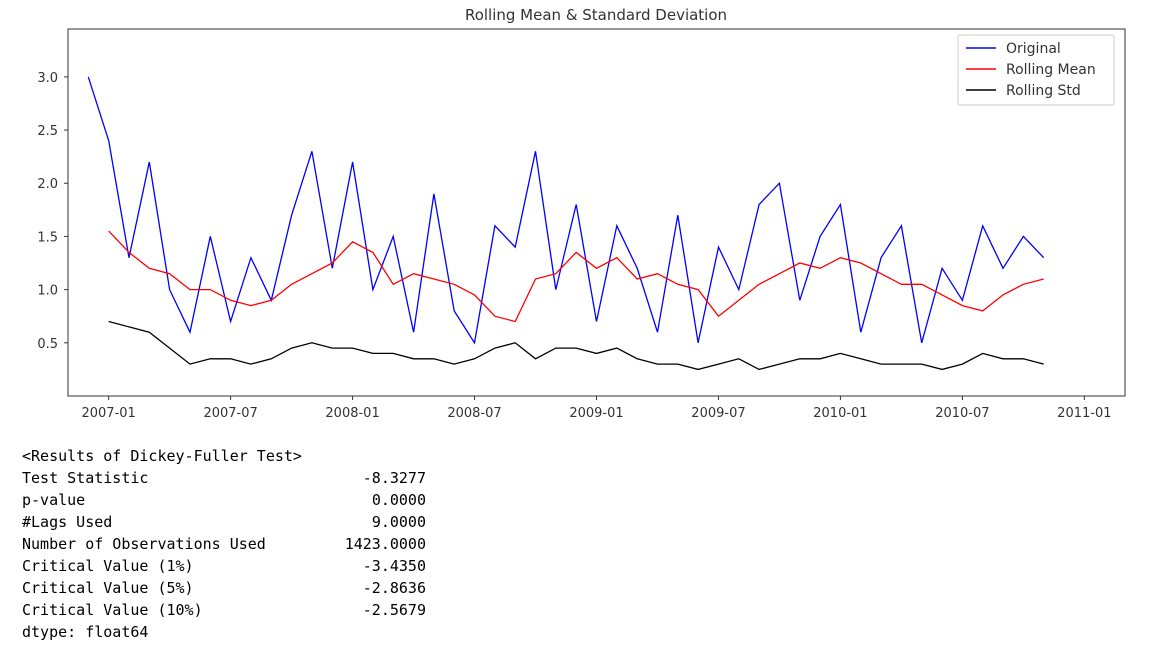  What do you see at coordinates (224, 588) in the screenshot?
I see `output-row: Critical Value (5%) -2.8636` at bounding box center [224, 588].